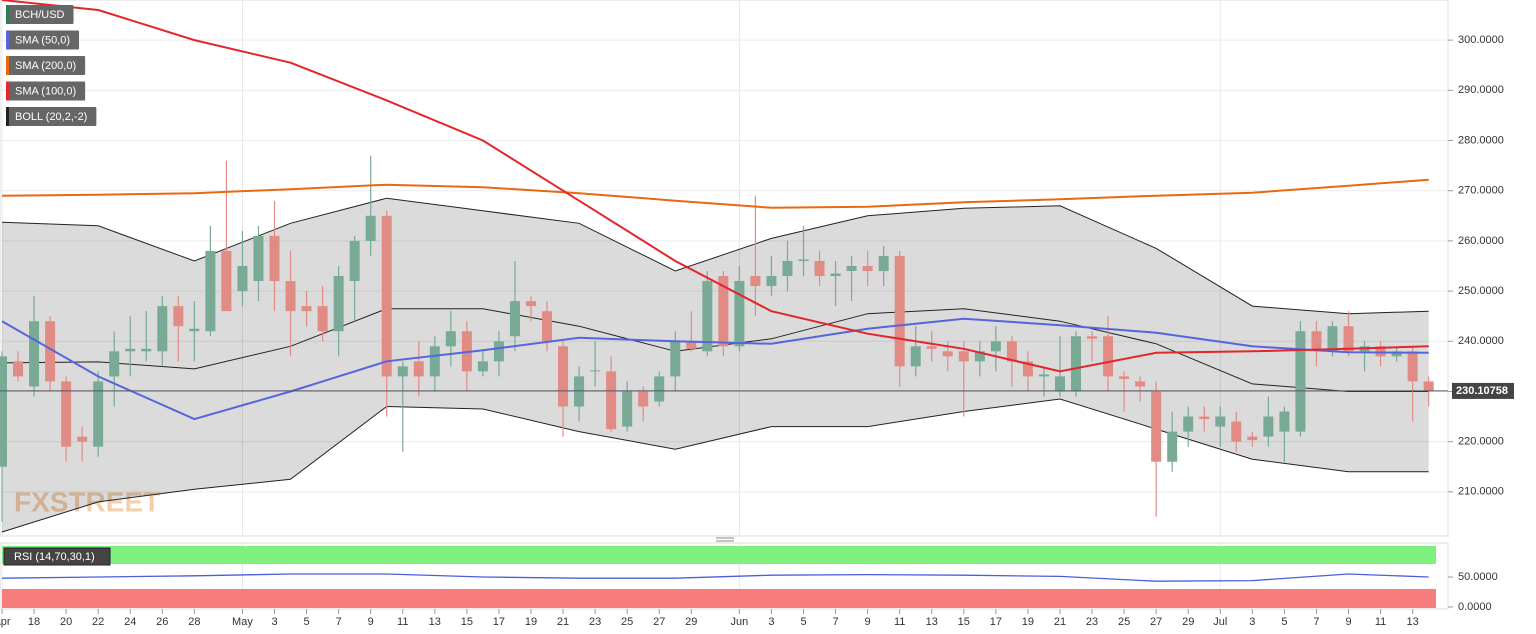 Image resolution: width=1536 pixels, height=634 pixels. I want to click on last-price-label: 230.10758, so click(1482, 391).